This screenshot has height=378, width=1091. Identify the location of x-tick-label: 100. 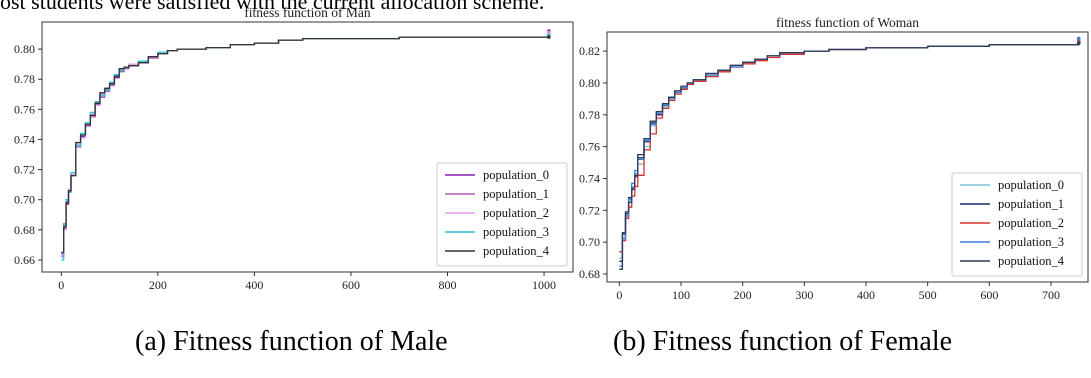
(681, 295).